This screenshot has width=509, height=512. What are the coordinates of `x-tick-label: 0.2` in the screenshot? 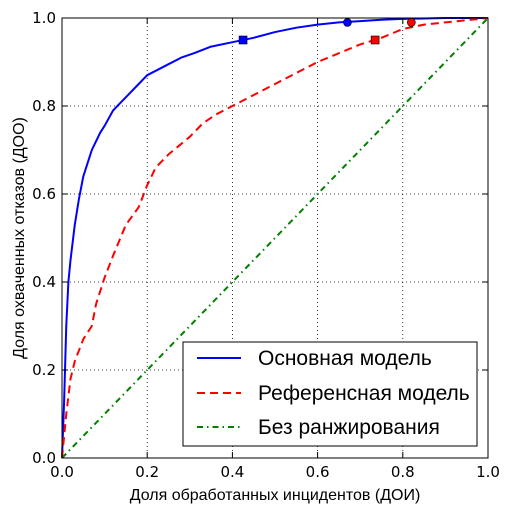 It's located at (147, 472).